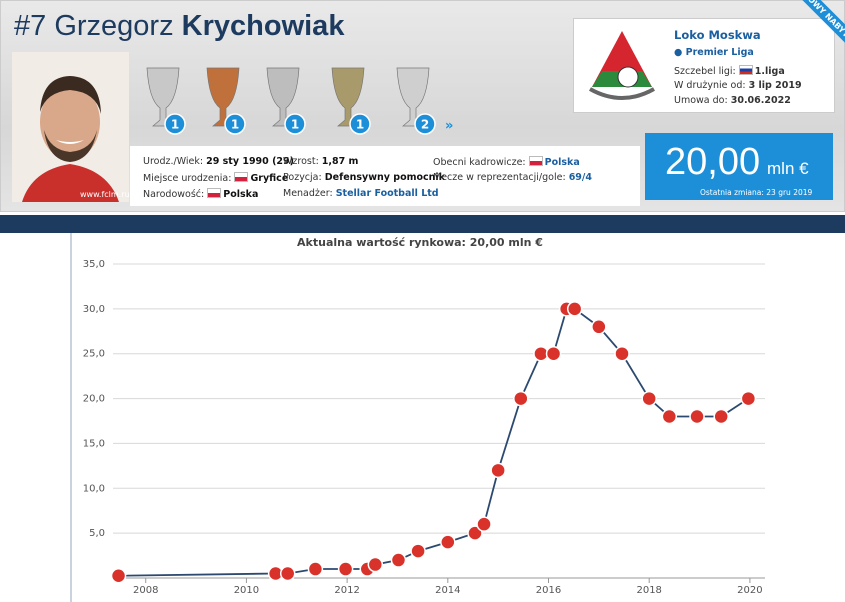 Image resolution: width=845 pixels, height=602 pixels. I want to click on info-item: Miejsce urodzenia: Gryfice, so click(215, 178).